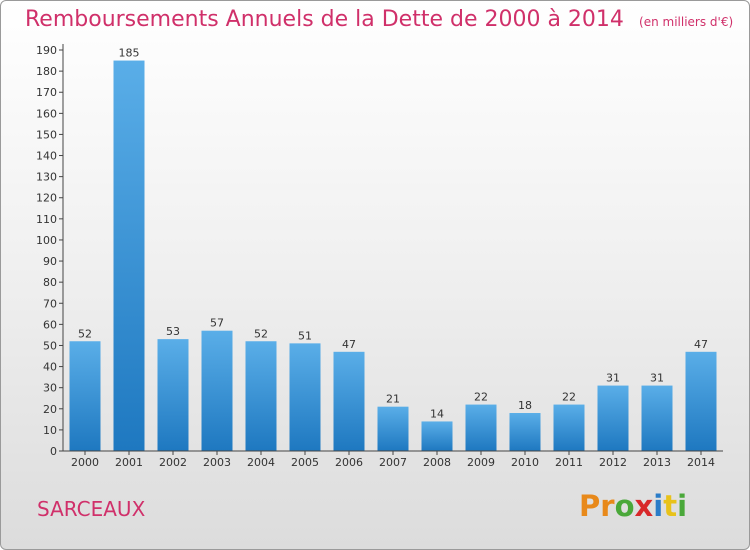  What do you see at coordinates (349, 462) in the screenshot?
I see `x-tick-label: 2006` at bounding box center [349, 462].